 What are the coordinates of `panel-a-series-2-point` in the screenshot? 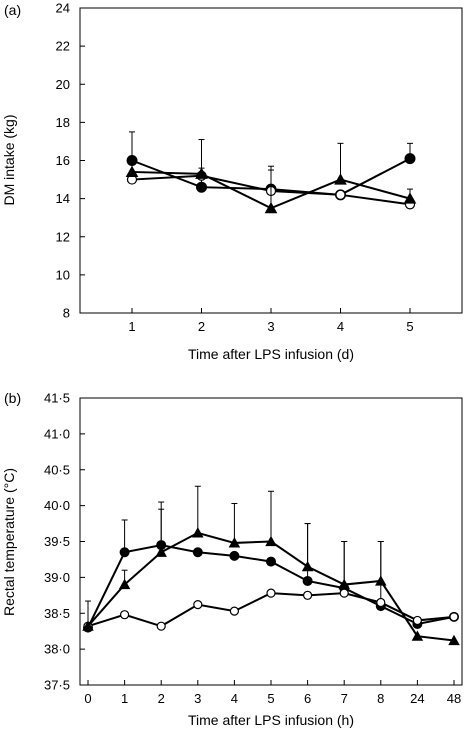 It's located at (340, 194).